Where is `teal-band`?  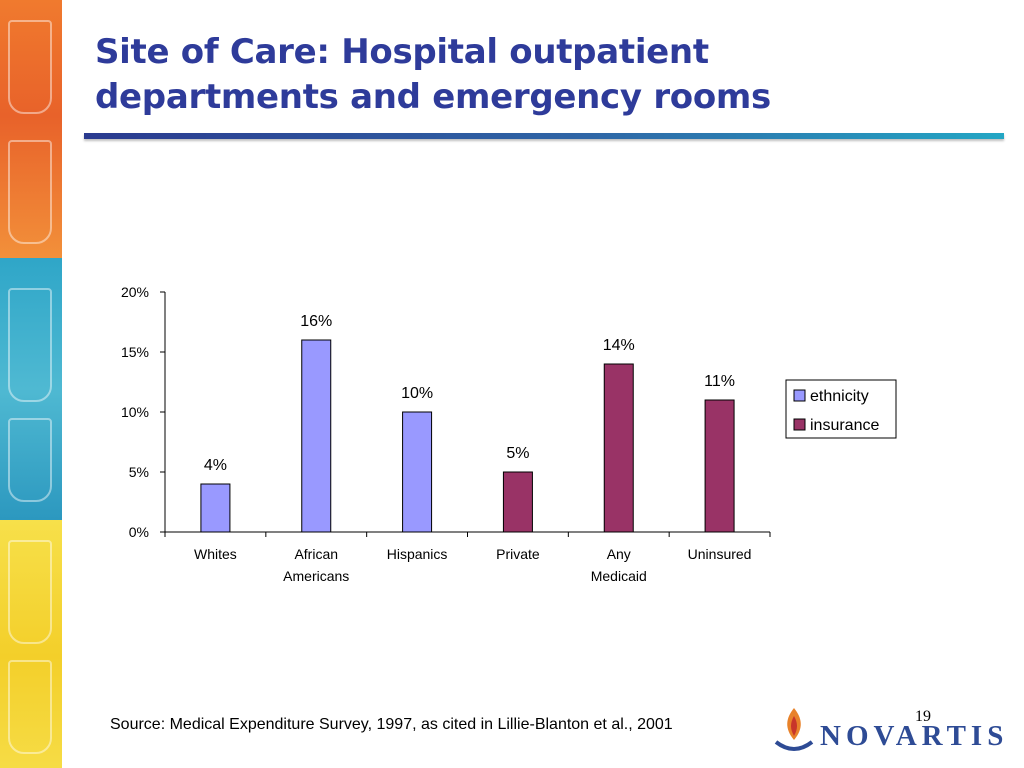
teal-band is located at coordinates (31, 389).